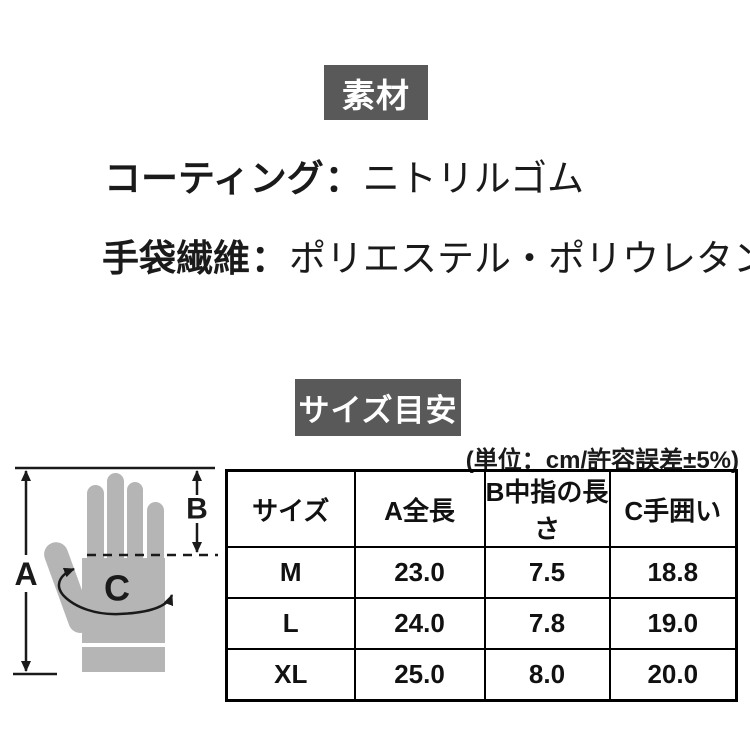 The height and width of the screenshot is (750, 750). What do you see at coordinates (547, 623) in the screenshot?
I see `cell-middle-finger: 7.8` at bounding box center [547, 623].